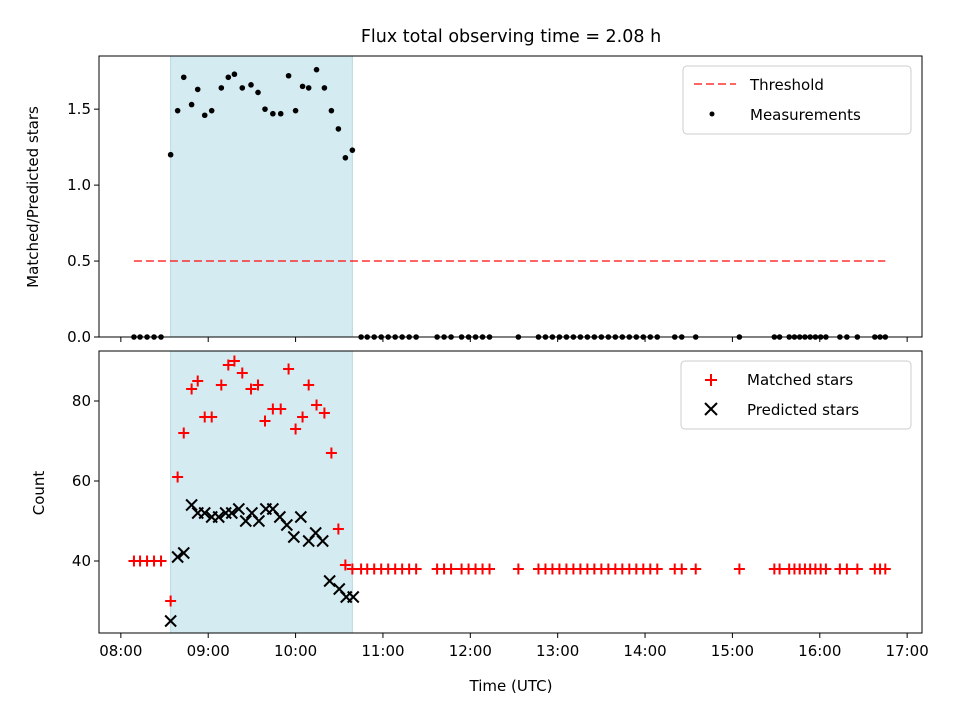 This screenshot has width=960, height=720. I want to click on x-tick-label: 11:00, so click(382, 651).